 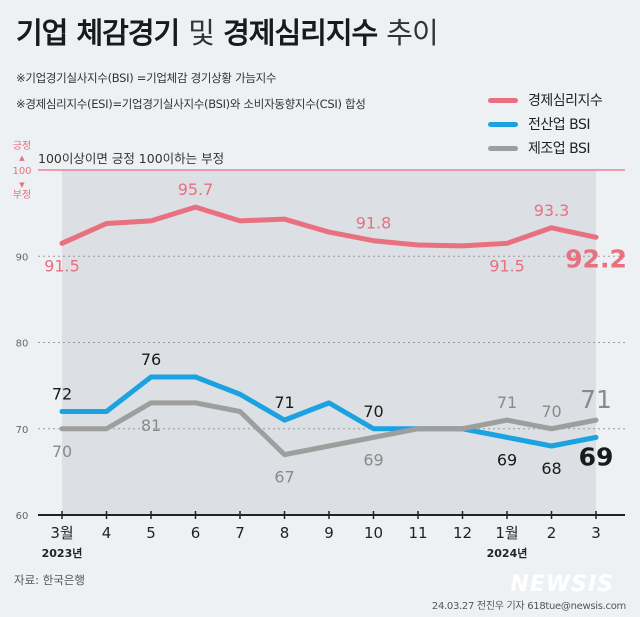 What do you see at coordinates (507, 265) in the screenshot?
I see `data-label-s0-10: 91.5` at bounding box center [507, 265].